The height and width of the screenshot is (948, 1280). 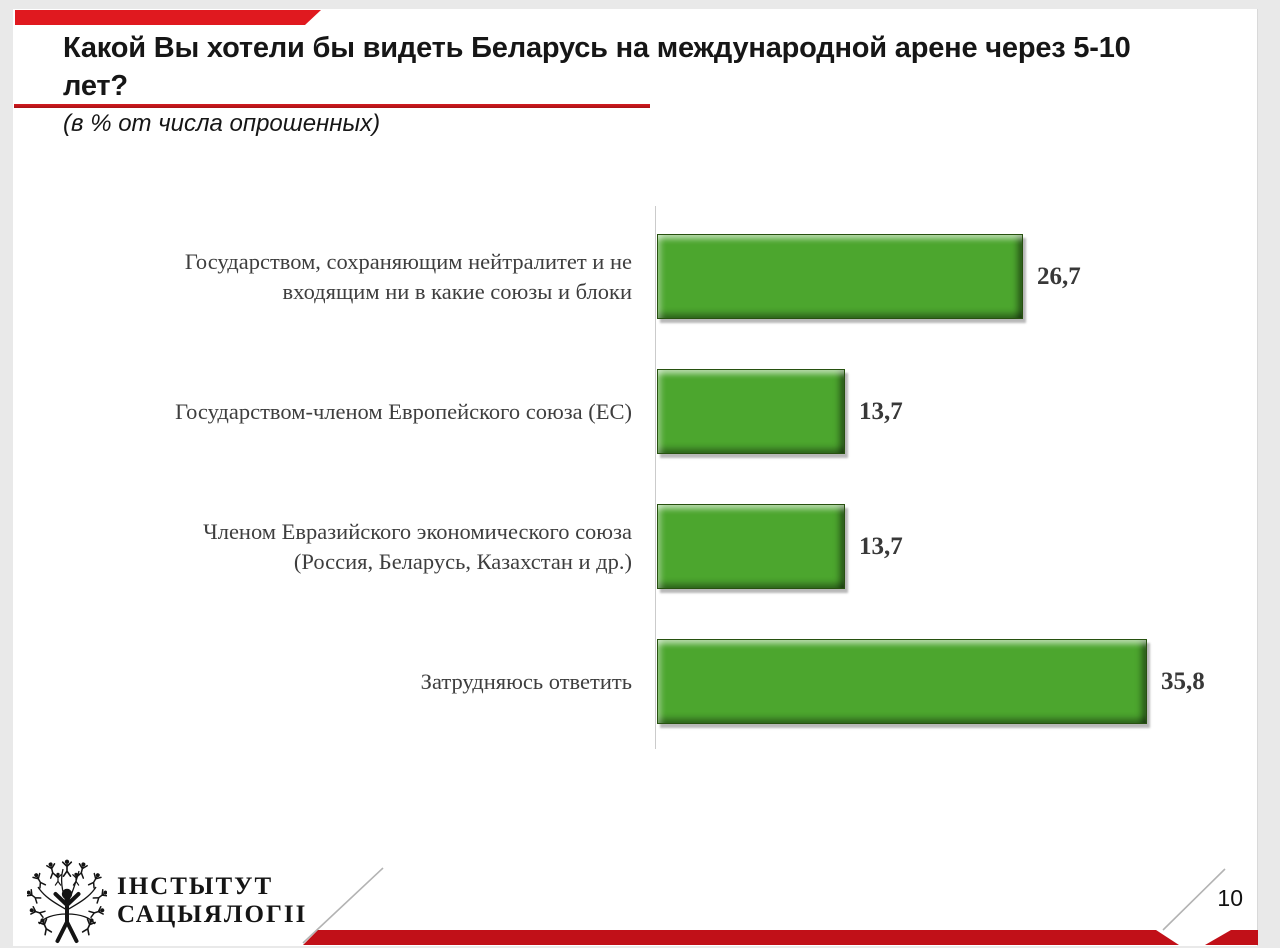 I want to click on footer-red-band-corner, so click(x=1231, y=937).